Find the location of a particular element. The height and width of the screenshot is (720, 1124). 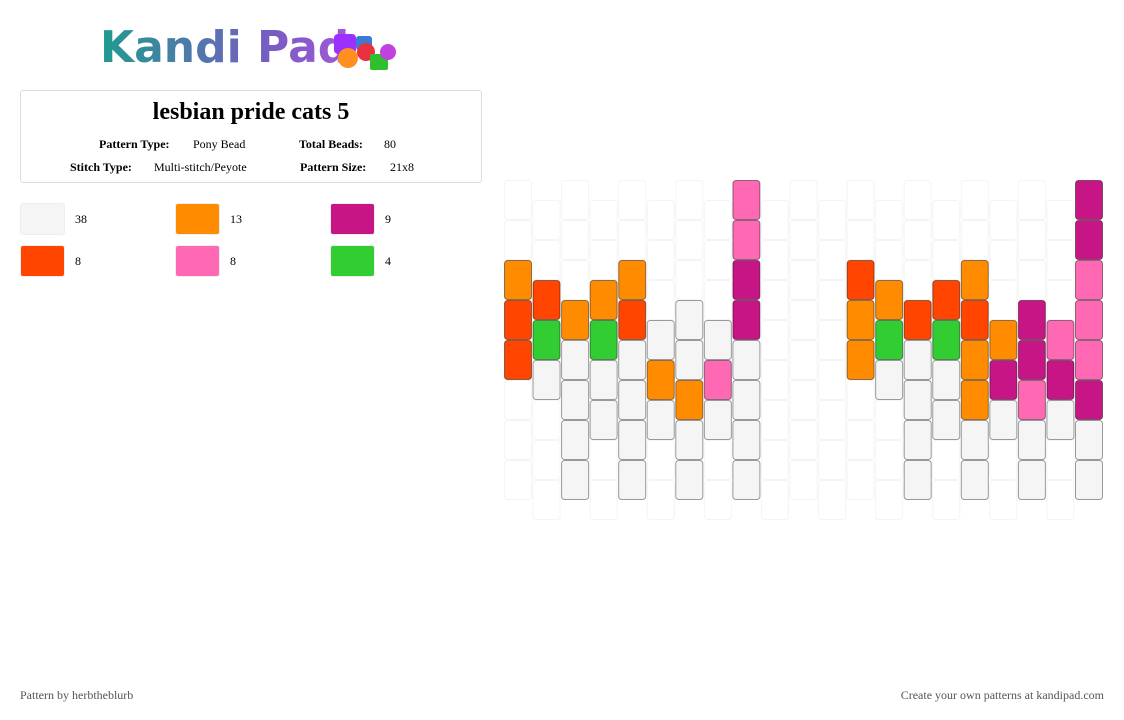

footer-right: Create your own patterns at kandipad.com is located at coordinates (1002, 695).